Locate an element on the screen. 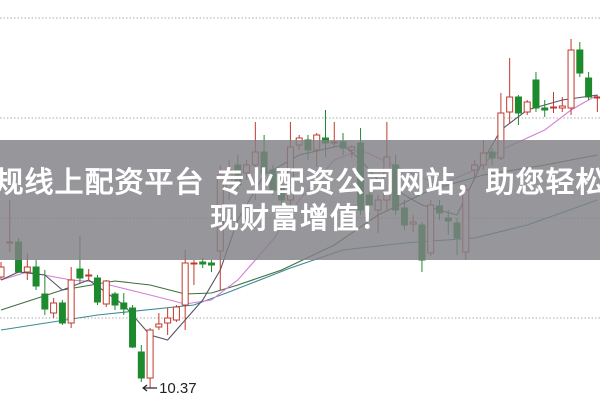  banner-line-2: 现财富增值！ is located at coordinates (299, 218).